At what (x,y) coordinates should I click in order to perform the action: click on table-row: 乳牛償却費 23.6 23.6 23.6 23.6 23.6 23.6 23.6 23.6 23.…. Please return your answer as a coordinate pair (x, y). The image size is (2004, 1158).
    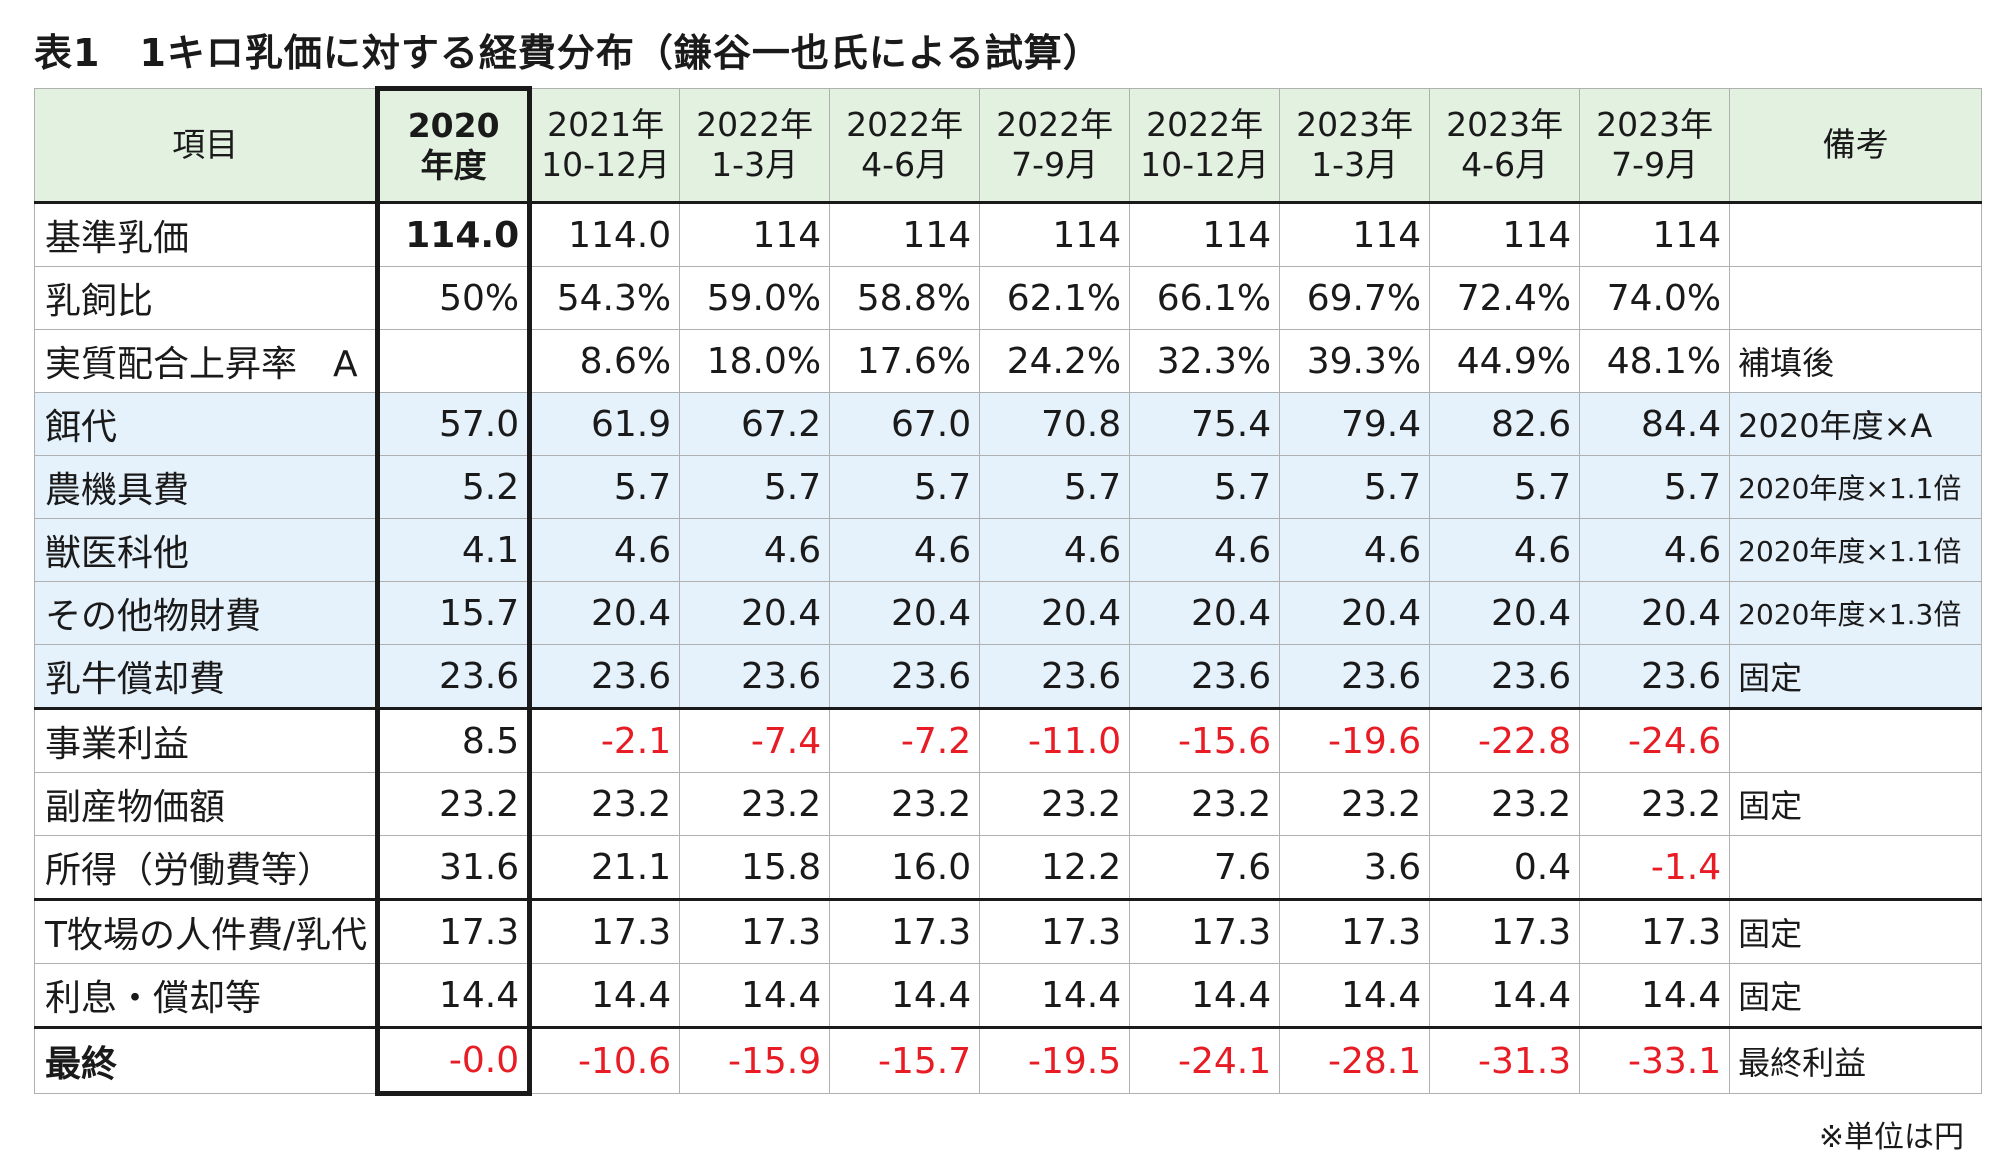
    Looking at the image, I should click on (1008, 676).